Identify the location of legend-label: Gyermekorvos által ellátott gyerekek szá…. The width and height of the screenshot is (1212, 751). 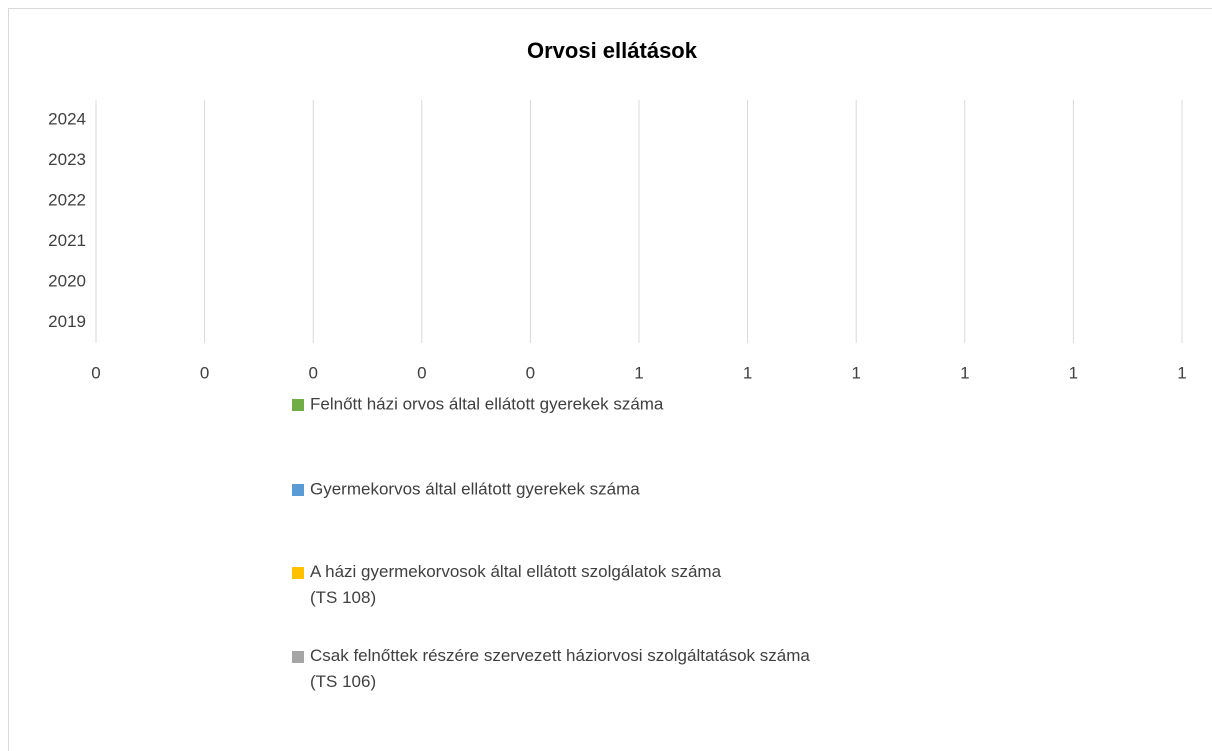
(475, 488).